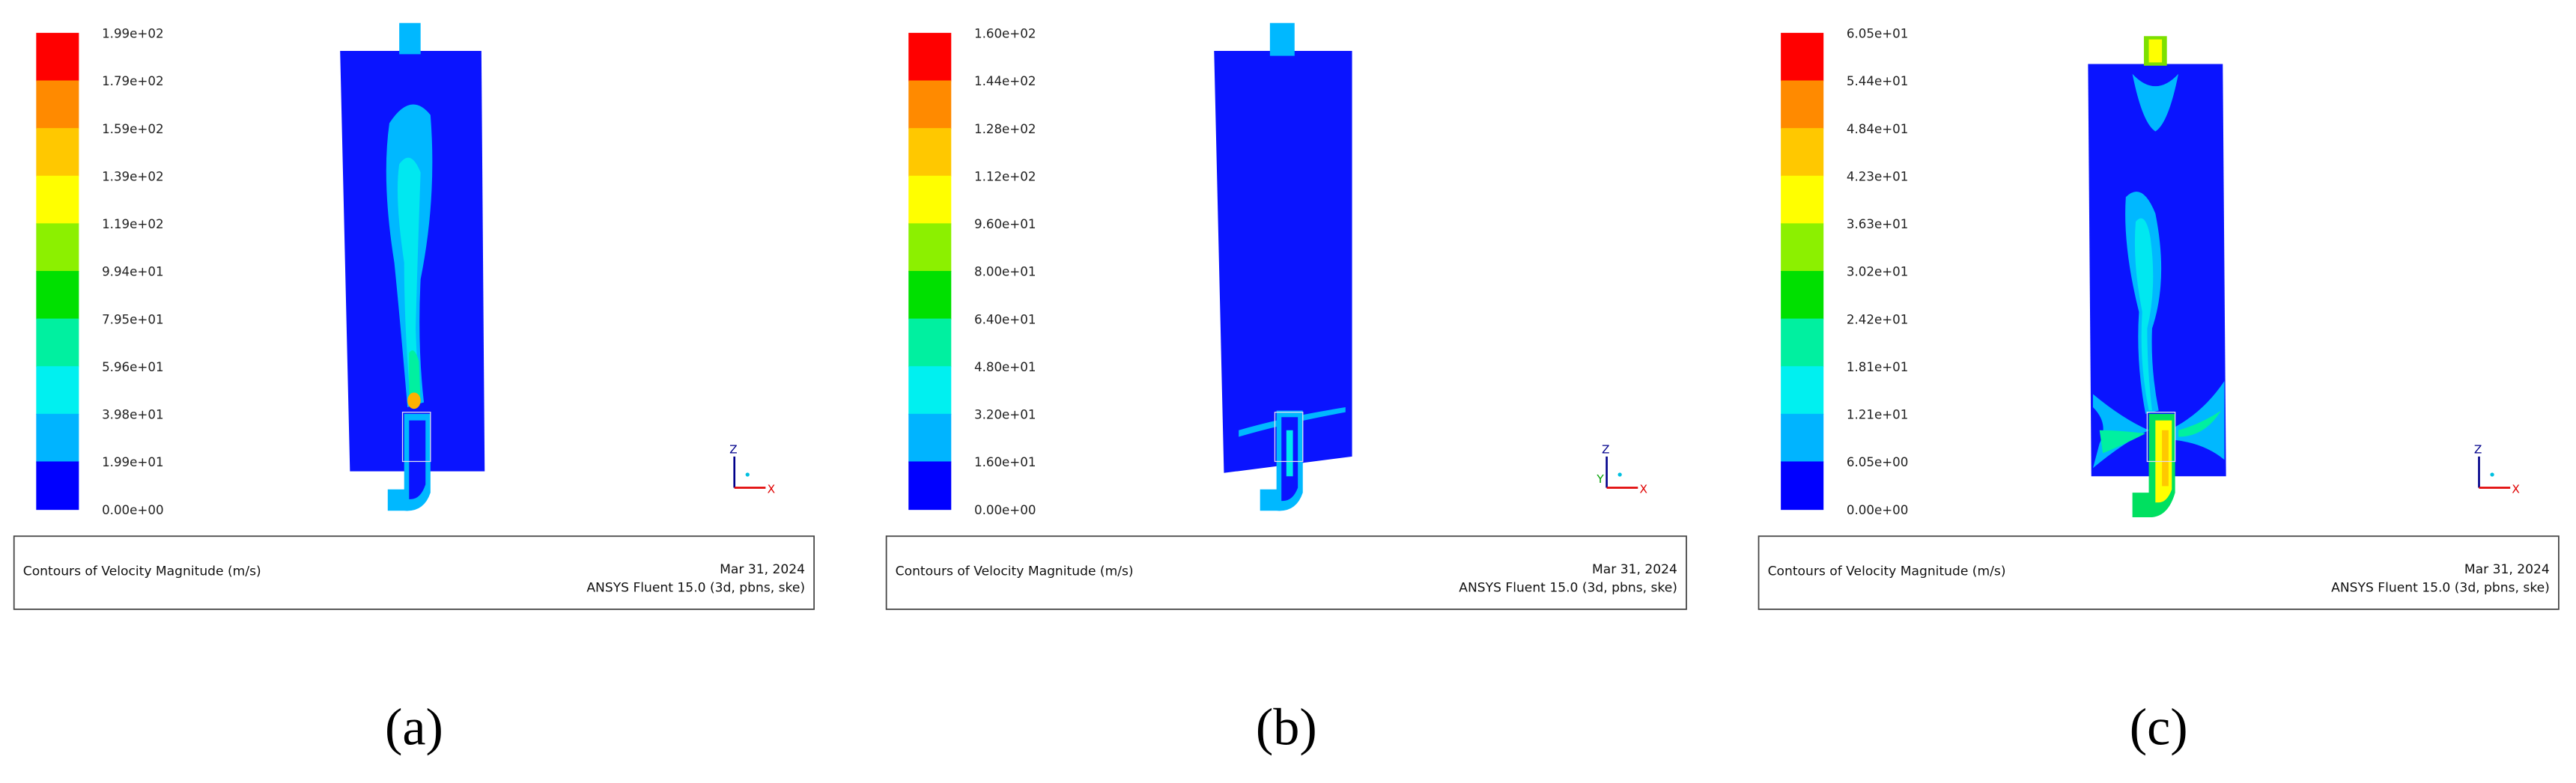 Image resolution: width=2576 pixels, height=783 pixels. What do you see at coordinates (1877, 367) in the screenshot?
I see `legend-label: 1.81e+01` at bounding box center [1877, 367].